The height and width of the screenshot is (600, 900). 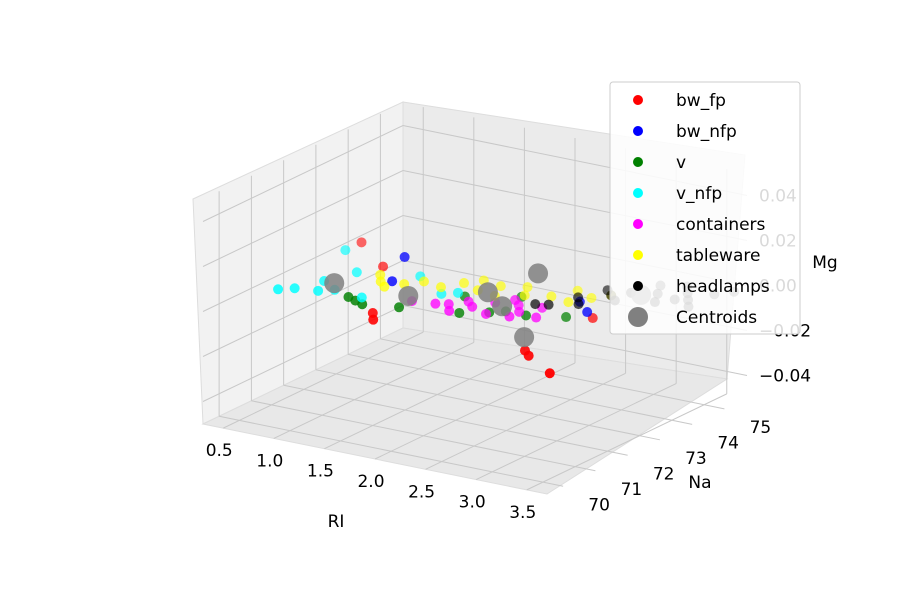 I want to click on legend-label-bw_nfp: bw_nfp, so click(x=706, y=132).